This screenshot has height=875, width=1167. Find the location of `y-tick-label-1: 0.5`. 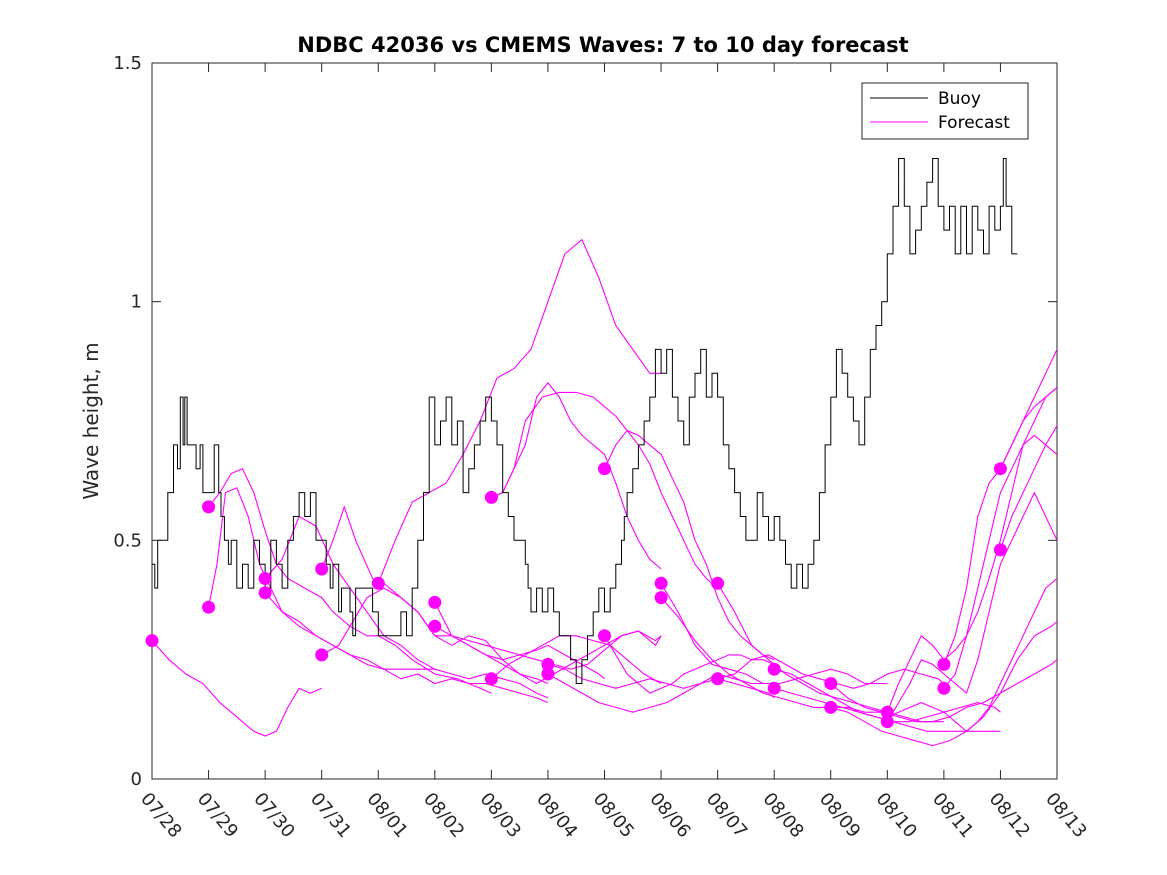

y-tick-label-1: 0.5 is located at coordinates (127, 540).